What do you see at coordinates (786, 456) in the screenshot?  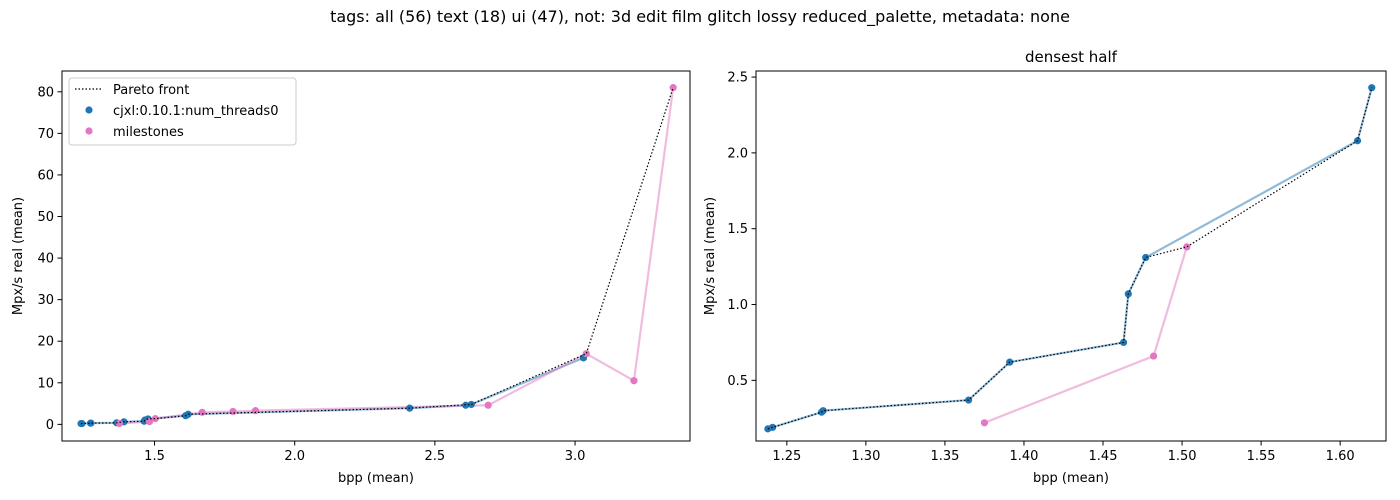 I see `x-tick-label: 1.25` at bounding box center [786, 456].